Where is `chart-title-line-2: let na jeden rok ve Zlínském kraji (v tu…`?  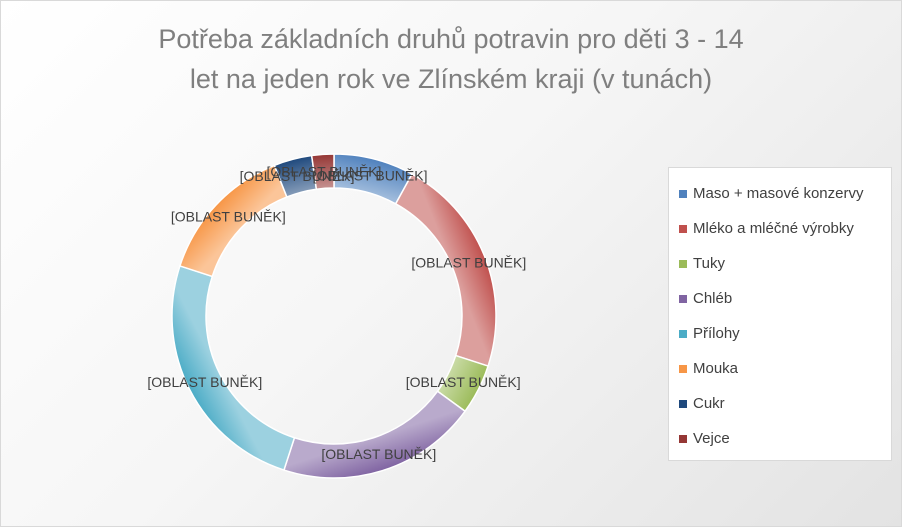
chart-title-line-2: let na jeden rok ve Zlínském kraji (v tu… is located at coordinates (451, 79).